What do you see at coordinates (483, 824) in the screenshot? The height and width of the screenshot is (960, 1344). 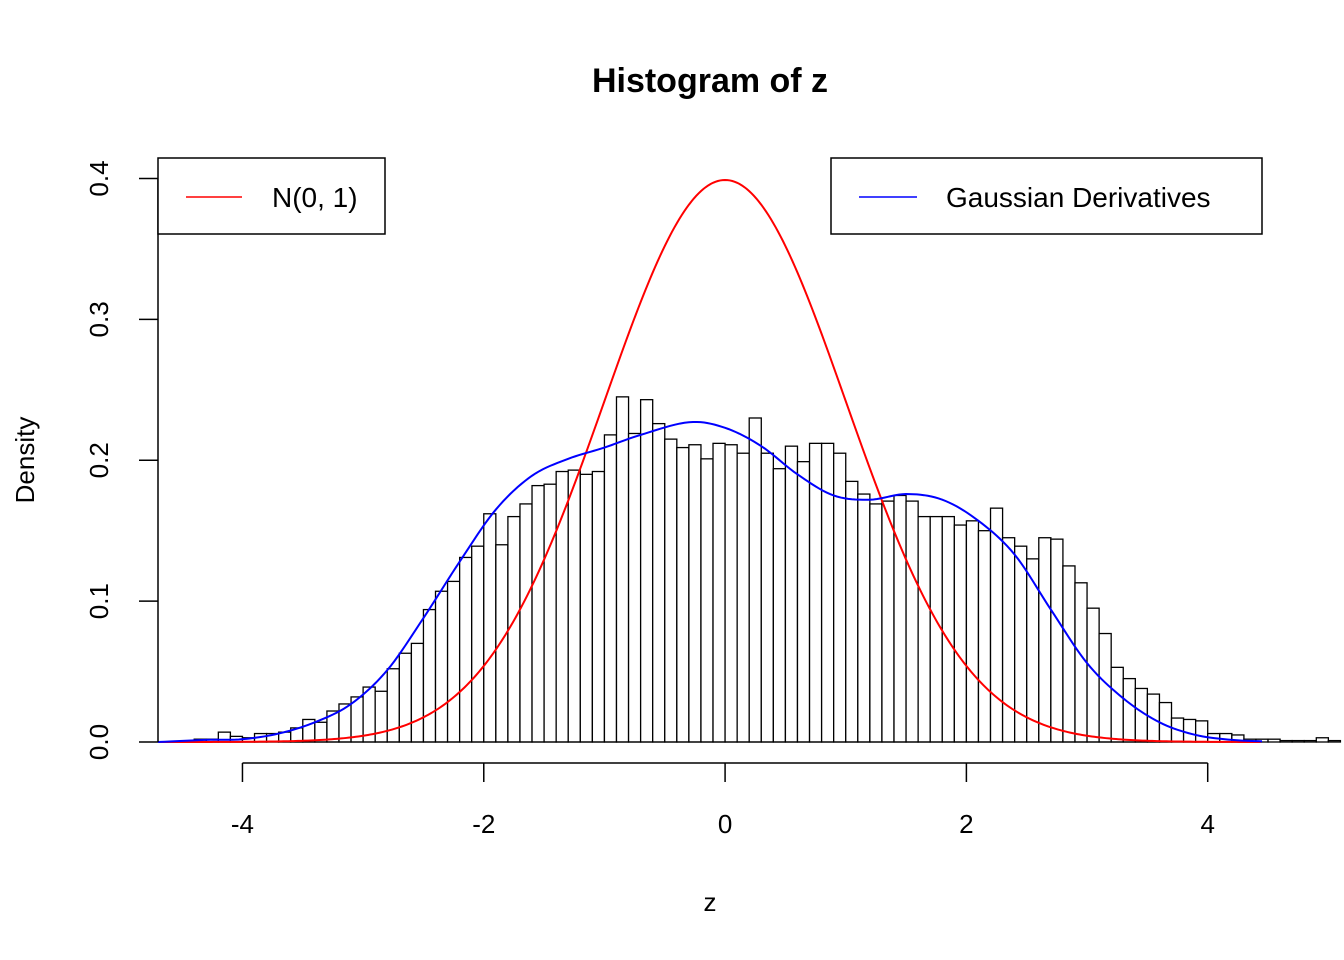 I see `x-tick-label: -2` at bounding box center [483, 824].